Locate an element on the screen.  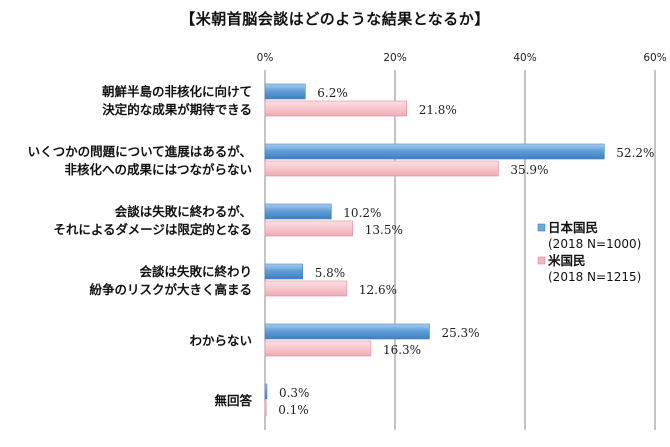
data-label: 6.2% is located at coordinates (332, 93).